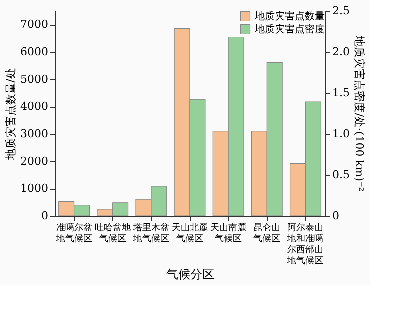 Image resolution: width=398 pixels, height=325 pixels. What do you see at coordinates (34, 161) in the screenshot?
I see `y-tick-label: 2000` at bounding box center [34, 161].